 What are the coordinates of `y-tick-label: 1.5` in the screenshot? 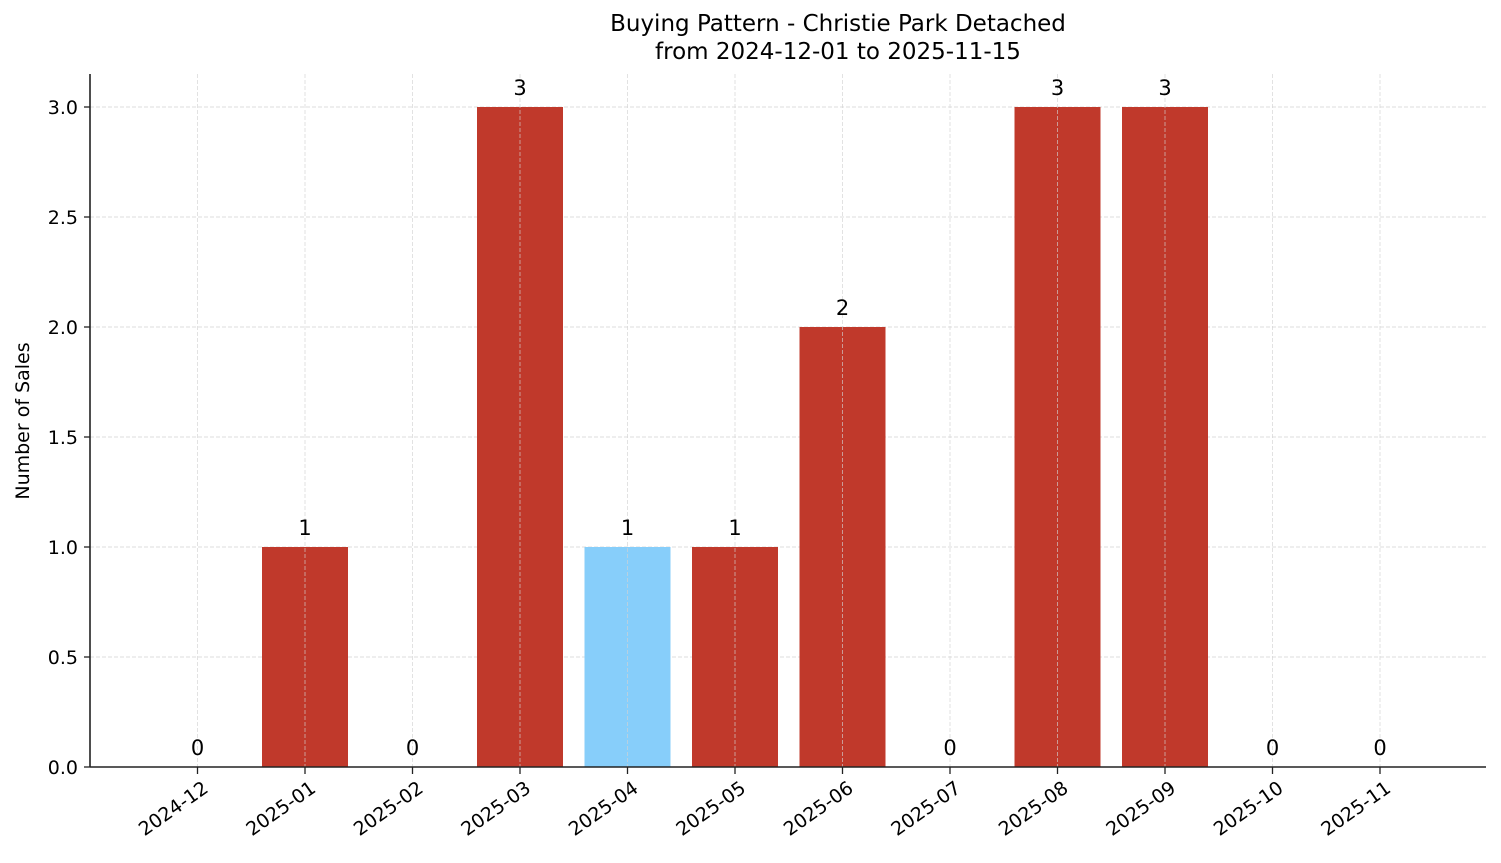 It's located at (63, 438).